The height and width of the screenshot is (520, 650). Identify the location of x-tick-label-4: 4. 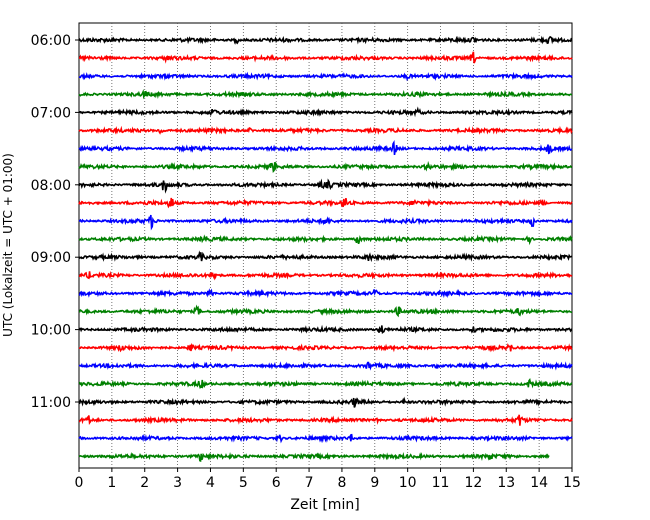
(210, 483).